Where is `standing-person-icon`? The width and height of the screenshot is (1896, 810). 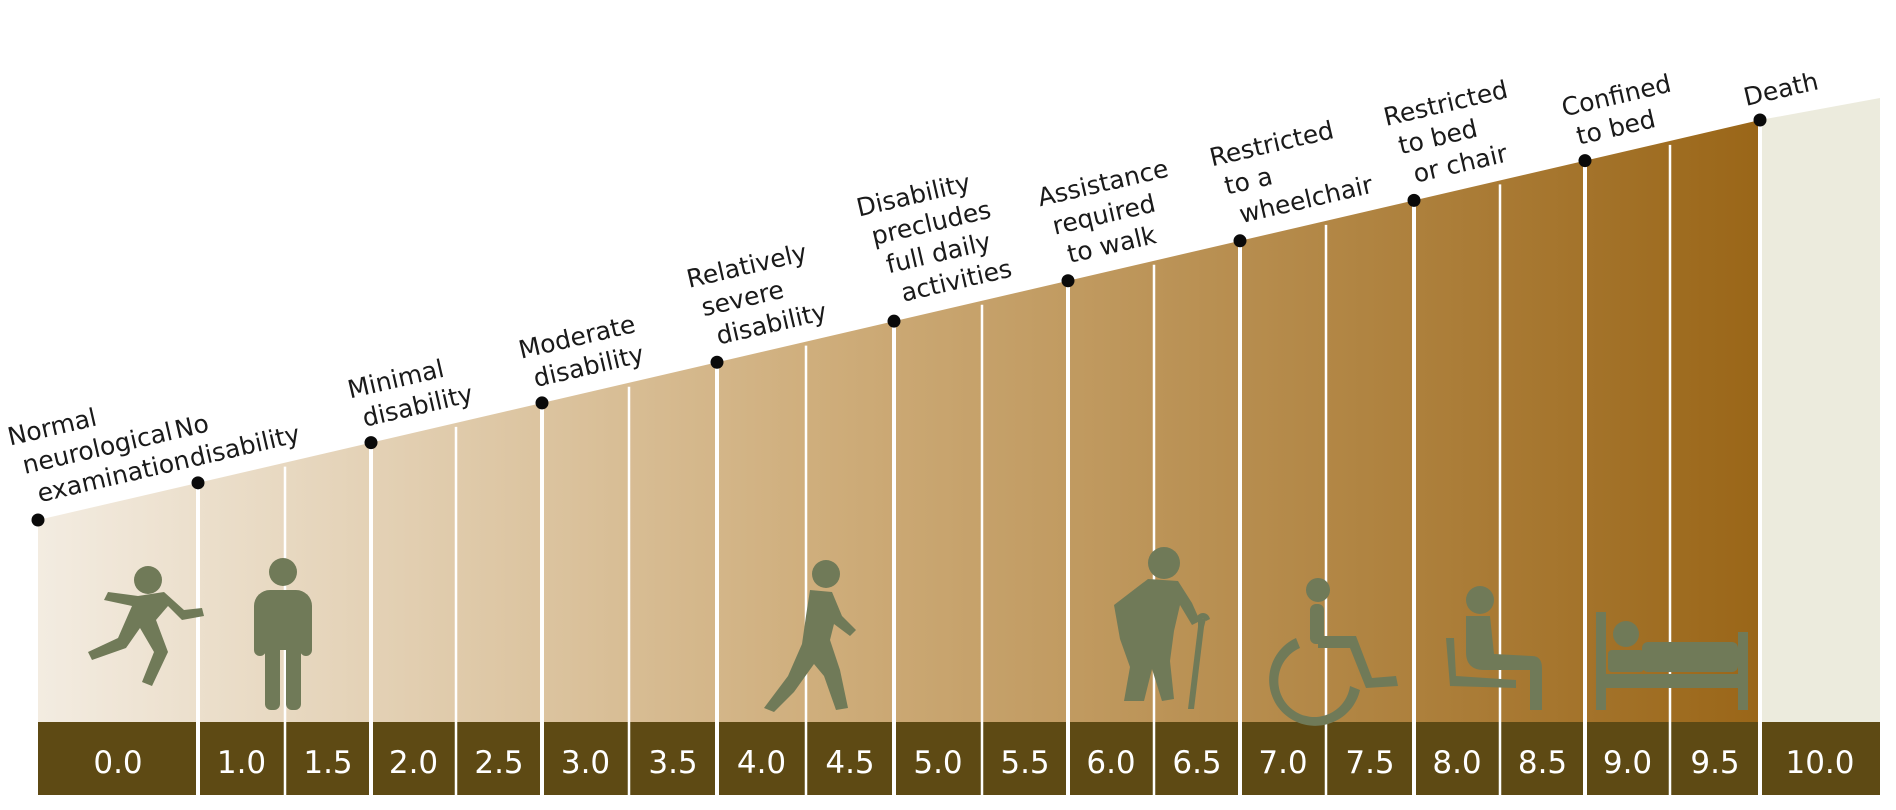 standing-person-icon is located at coordinates (283, 634).